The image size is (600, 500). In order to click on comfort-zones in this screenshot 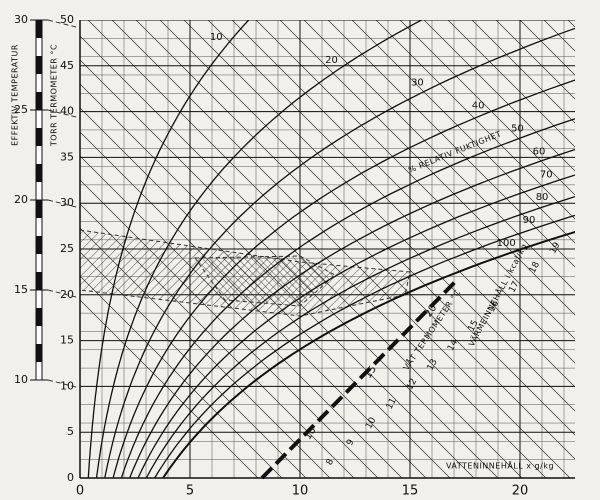, I will do `click(245, 273)`.